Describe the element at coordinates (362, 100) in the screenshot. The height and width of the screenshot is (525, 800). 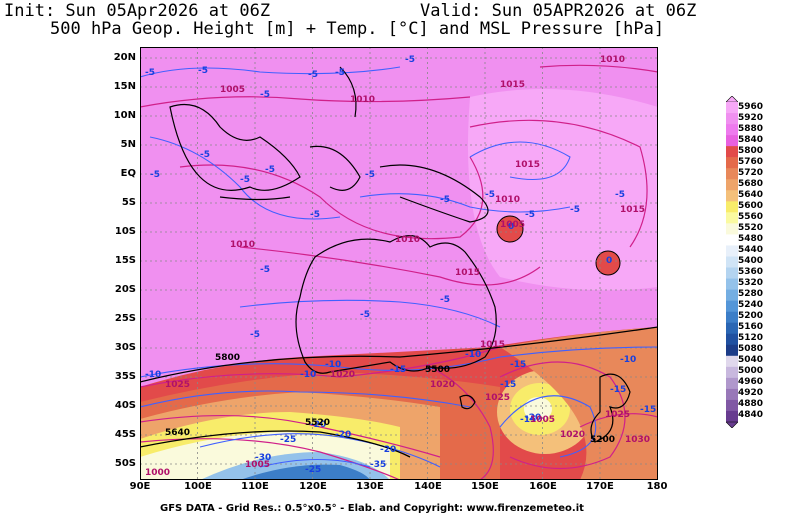
I see `pressure-label: 1010` at that location.